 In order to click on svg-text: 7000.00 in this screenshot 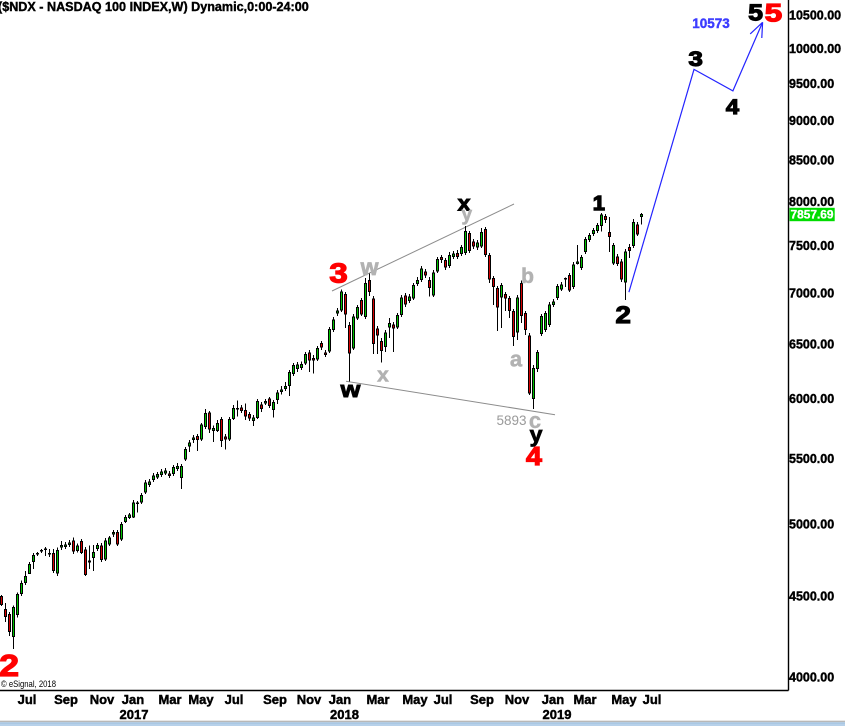, I will do `click(811, 293)`.